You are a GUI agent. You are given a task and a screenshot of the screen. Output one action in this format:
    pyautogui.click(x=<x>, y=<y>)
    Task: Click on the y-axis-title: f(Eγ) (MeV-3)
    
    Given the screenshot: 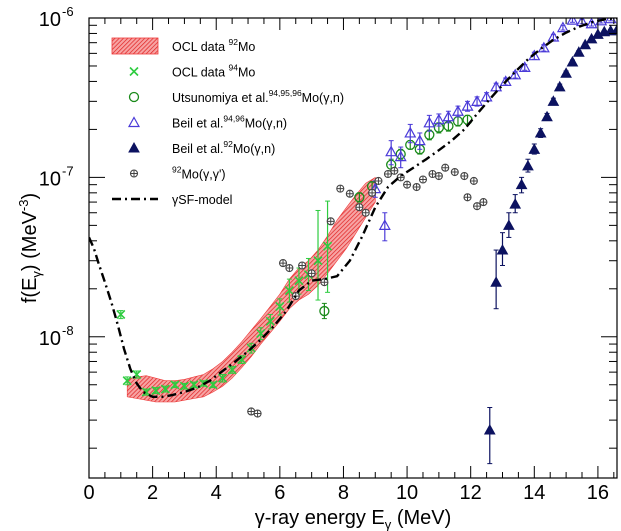 What is the action you would take?
    pyautogui.click(x=30, y=248)
    